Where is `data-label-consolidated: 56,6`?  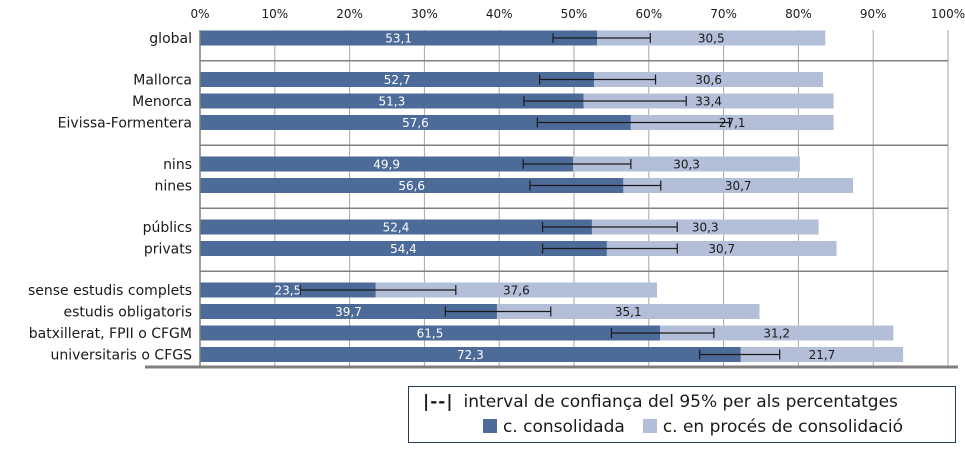
data-label-consolidated: 56,6 is located at coordinates (411, 186).